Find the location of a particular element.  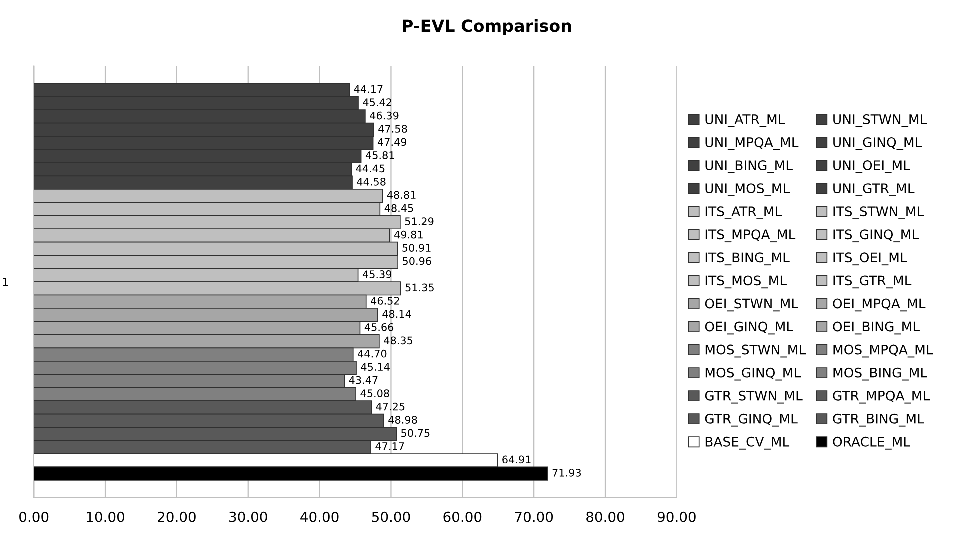

data-label: 43.47 is located at coordinates (363, 380).